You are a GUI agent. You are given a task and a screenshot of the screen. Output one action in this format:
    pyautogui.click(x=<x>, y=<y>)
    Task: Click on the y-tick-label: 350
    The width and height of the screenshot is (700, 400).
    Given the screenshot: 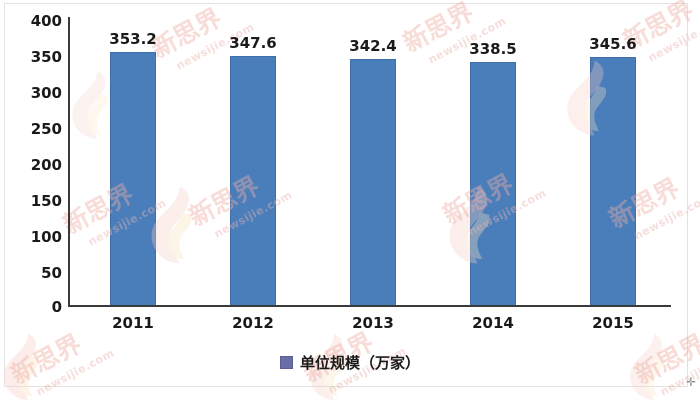 What is the action you would take?
    pyautogui.click(x=46, y=57)
    